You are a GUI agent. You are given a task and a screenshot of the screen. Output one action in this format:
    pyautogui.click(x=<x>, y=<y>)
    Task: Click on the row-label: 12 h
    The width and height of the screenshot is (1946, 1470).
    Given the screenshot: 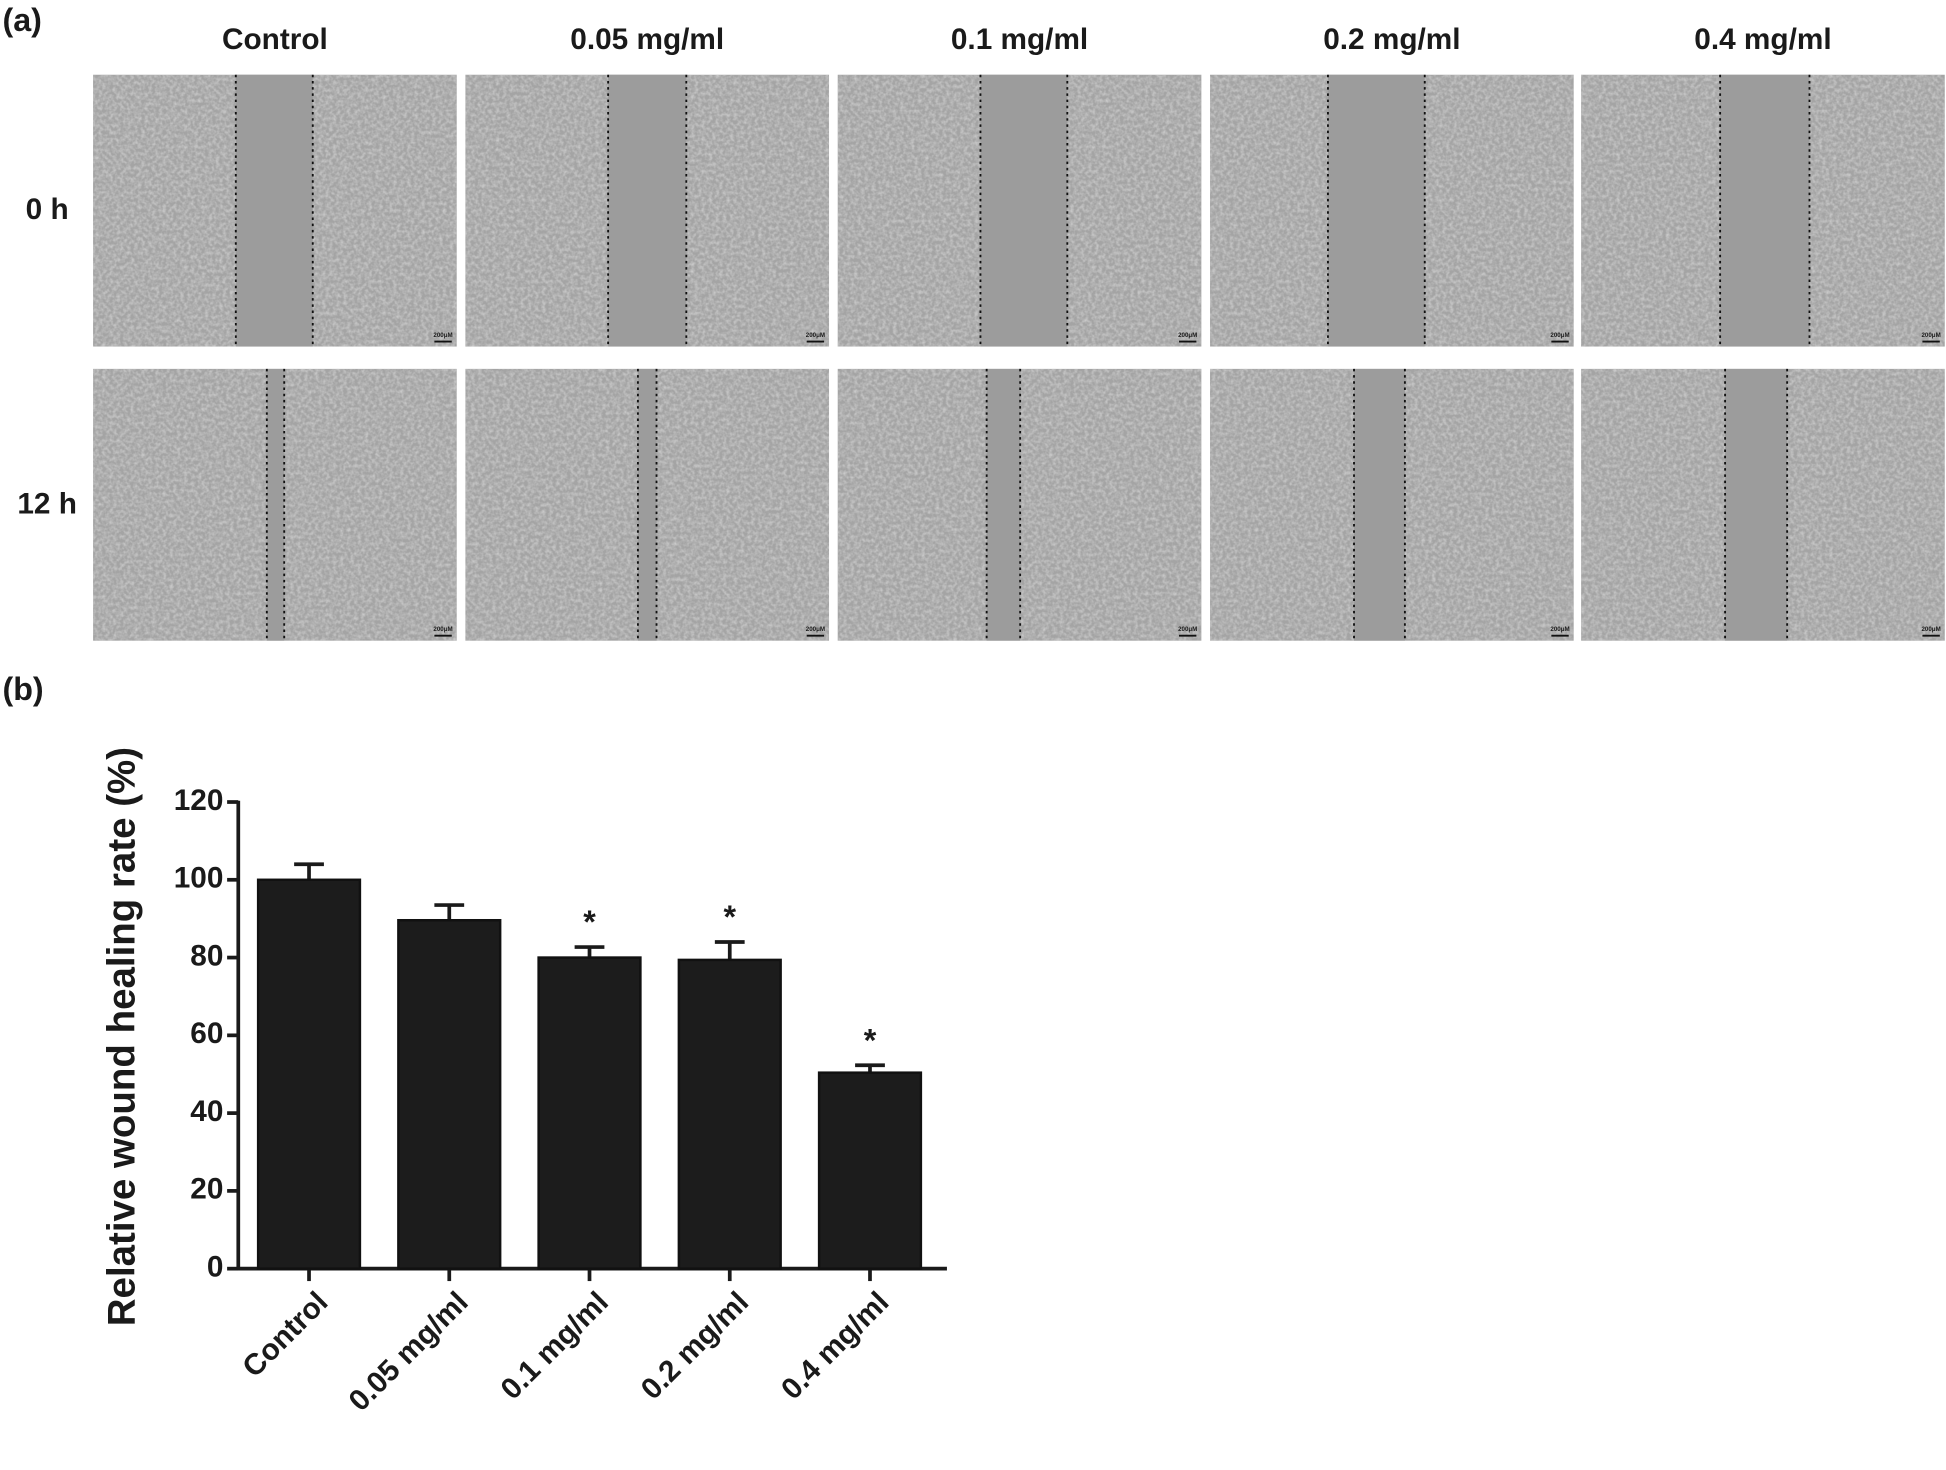 What is the action you would take?
    pyautogui.click(x=47, y=503)
    